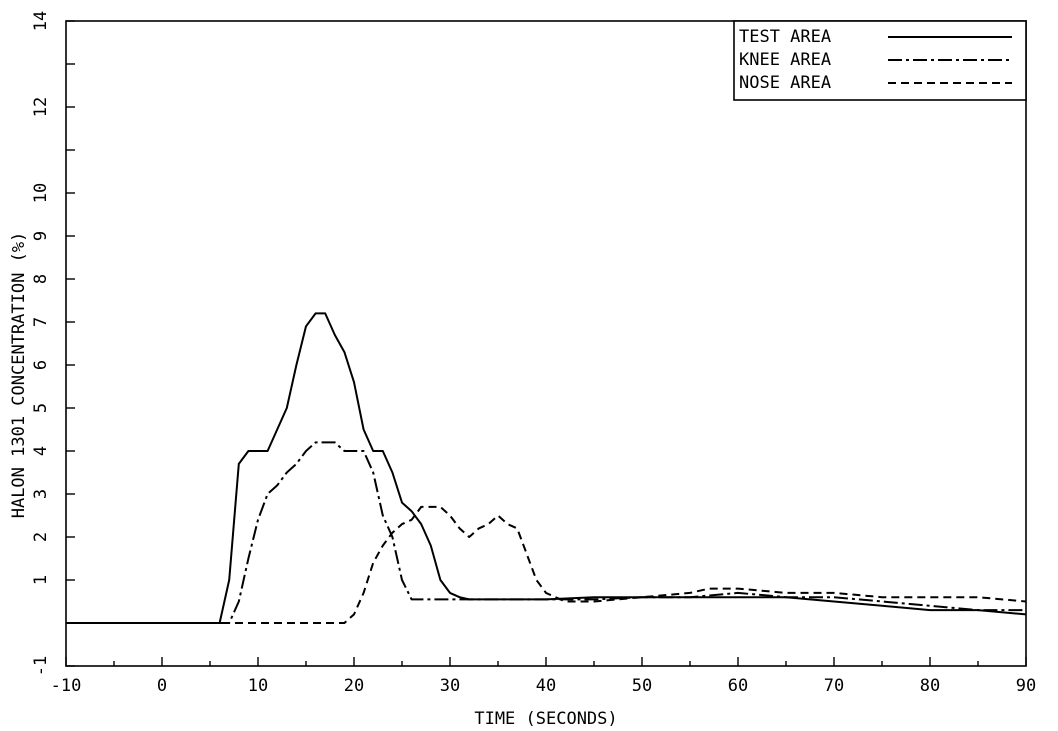 The image size is (1058, 731). What do you see at coordinates (41, 279) in the screenshot?
I see `y-tick-label: 8` at bounding box center [41, 279].